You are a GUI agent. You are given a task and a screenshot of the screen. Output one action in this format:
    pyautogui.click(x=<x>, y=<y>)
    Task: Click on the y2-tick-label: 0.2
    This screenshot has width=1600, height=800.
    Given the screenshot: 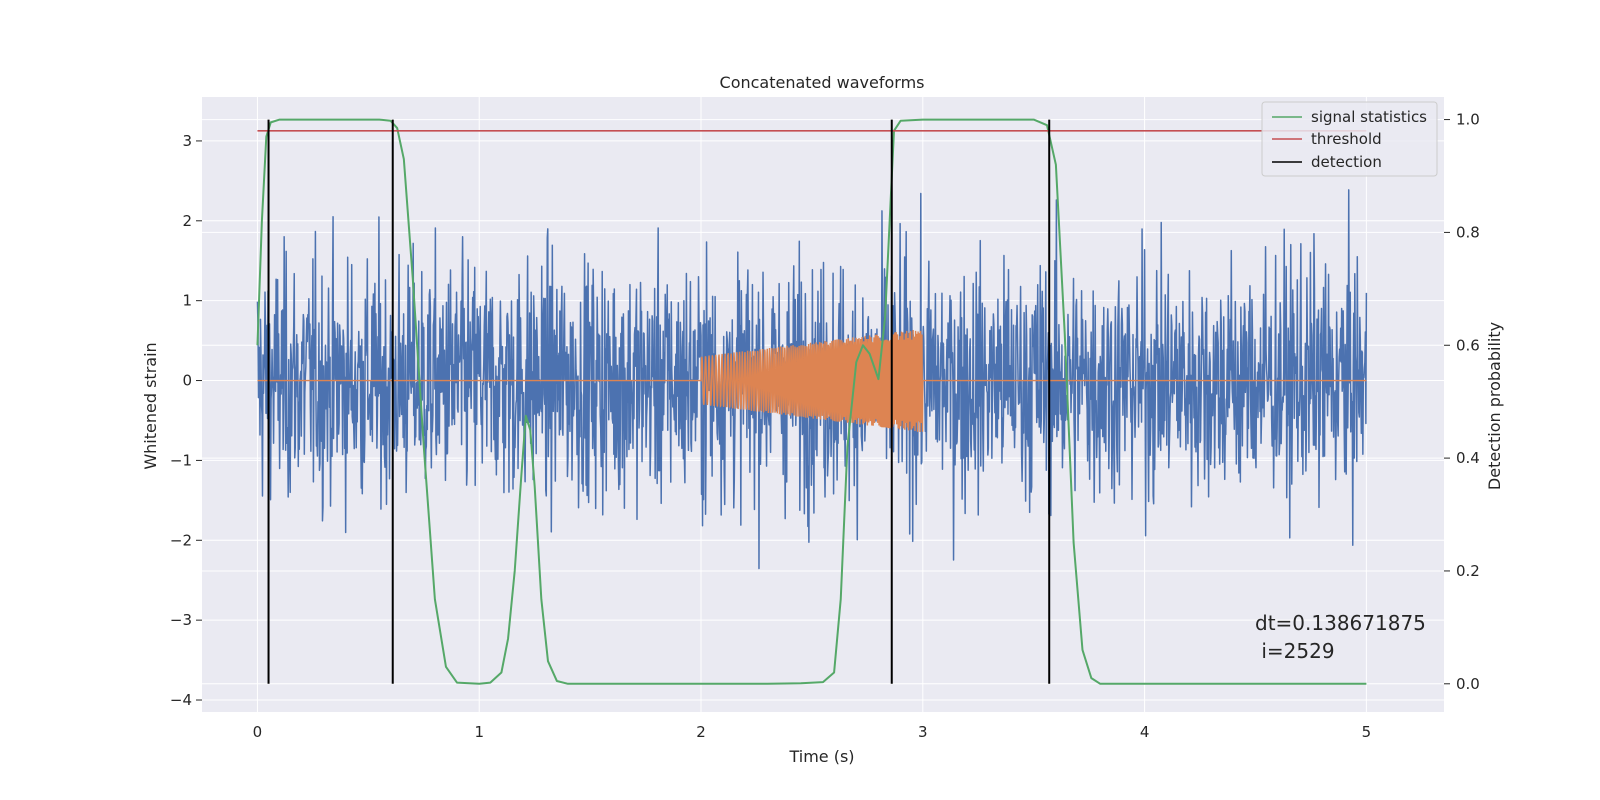 What is the action you would take?
    pyautogui.click(x=1468, y=571)
    